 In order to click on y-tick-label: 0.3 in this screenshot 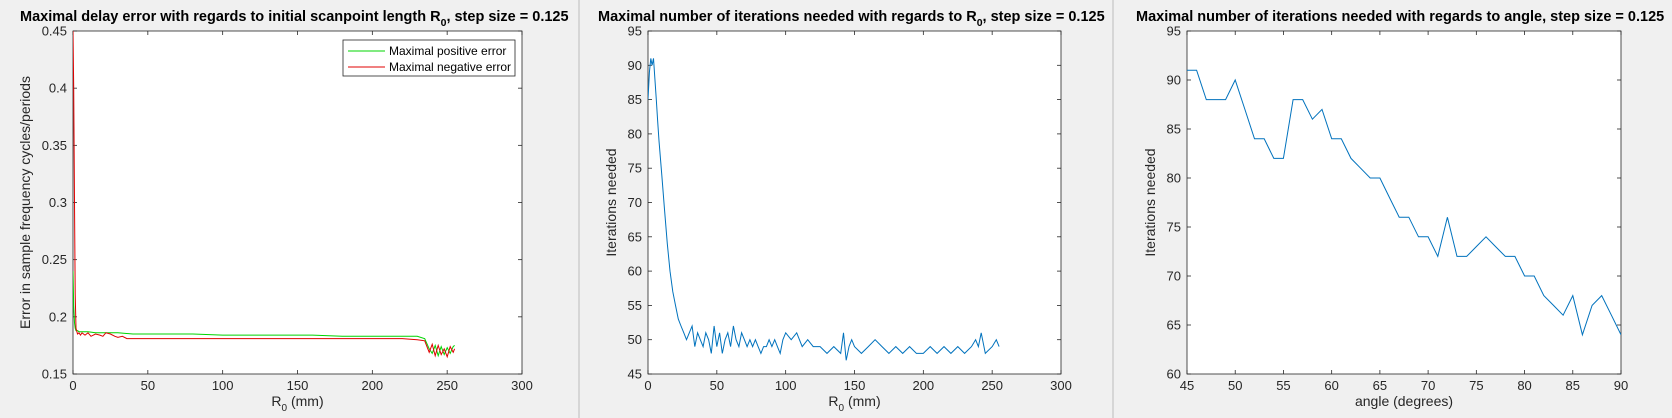, I will do `click(58, 202)`.